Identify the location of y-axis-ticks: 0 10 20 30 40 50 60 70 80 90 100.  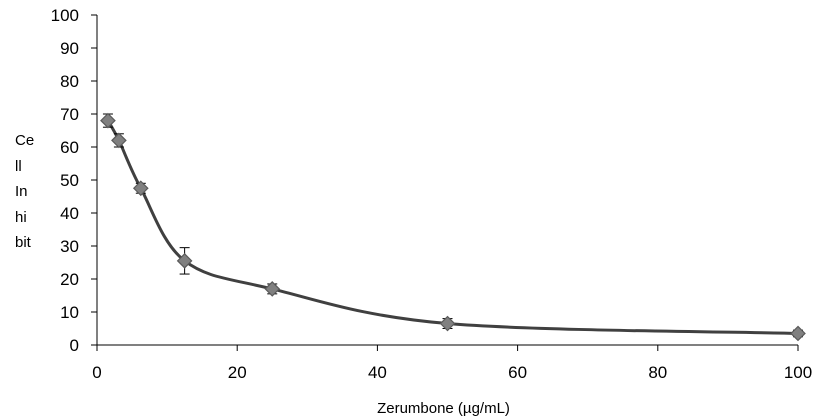
(74, 180).